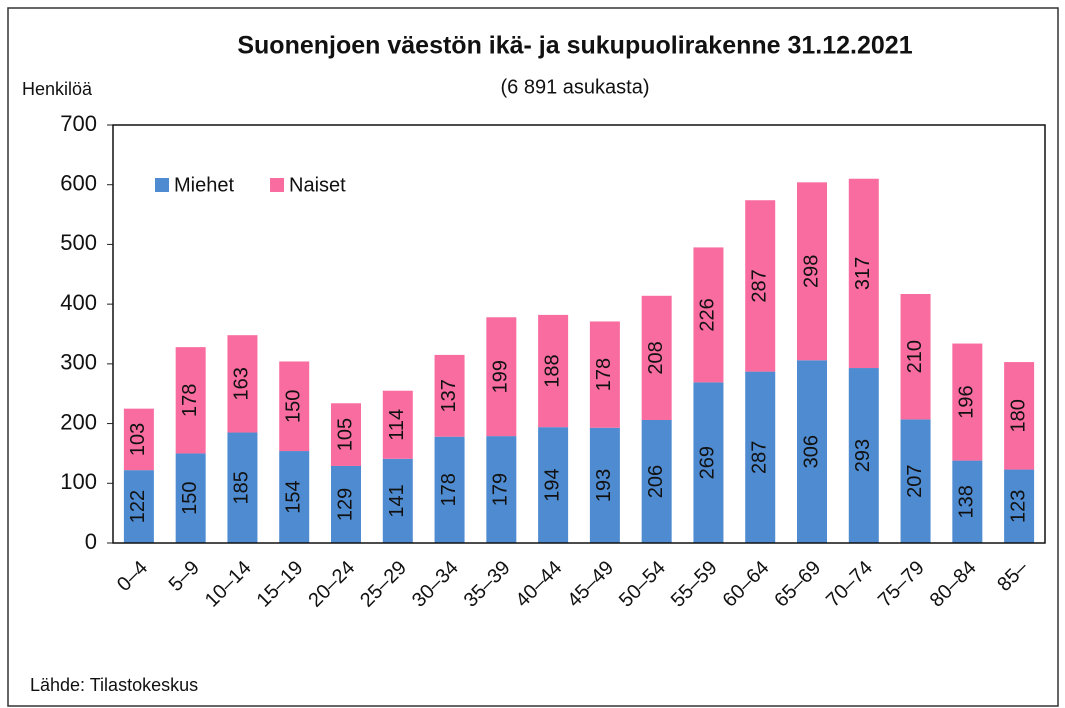 This screenshot has width=1065, height=708. I want to click on data-label: 196, so click(967, 401).